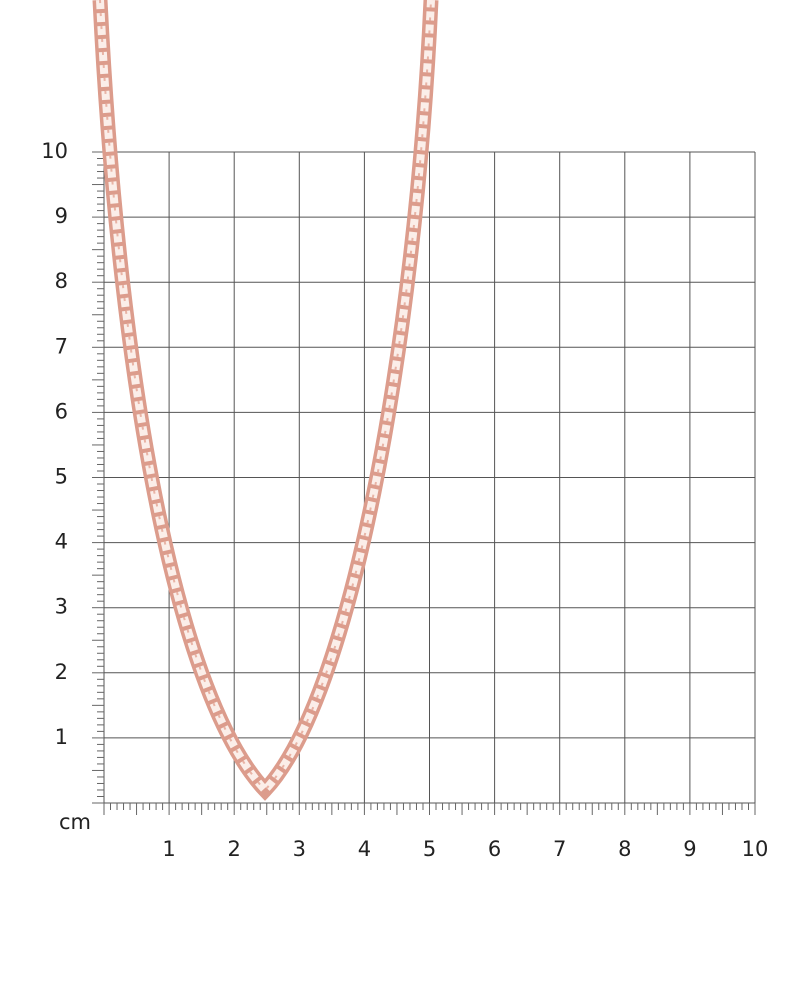 The height and width of the screenshot is (1000, 800). What do you see at coordinates (61, 281) in the screenshot?
I see `y-label: 8` at bounding box center [61, 281].